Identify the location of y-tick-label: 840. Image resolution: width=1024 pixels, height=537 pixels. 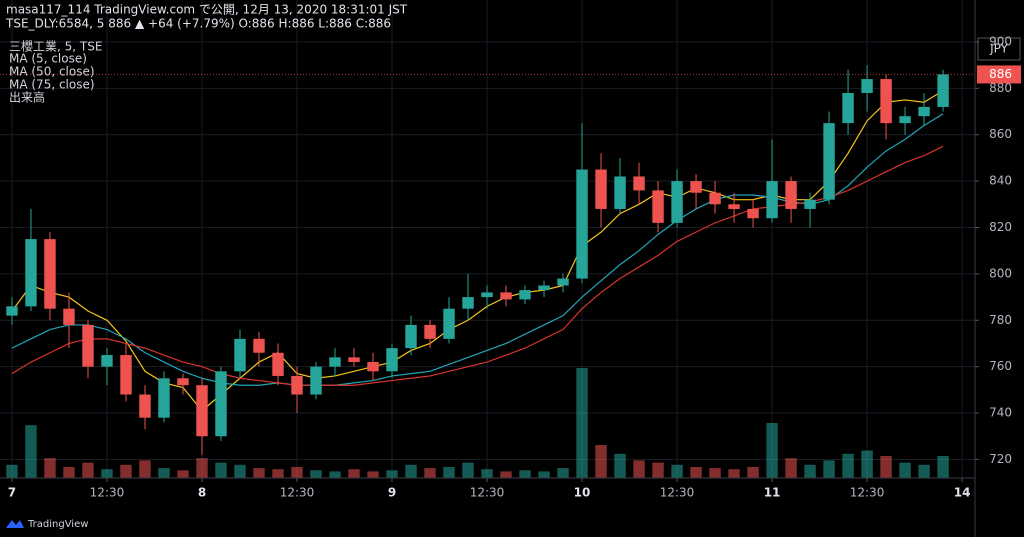
(1000, 181).